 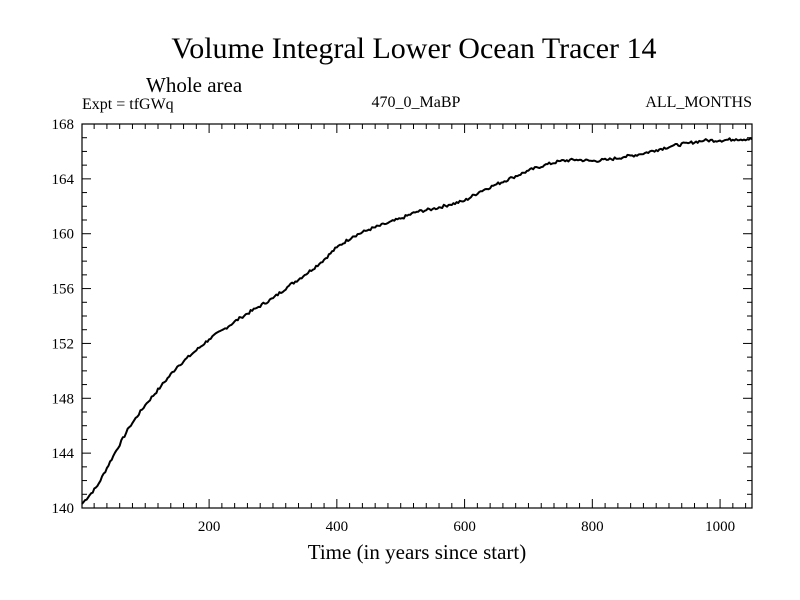 I want to click on x-tick-labels: 200 400 600 800 1000, so click(x=466, y=527).